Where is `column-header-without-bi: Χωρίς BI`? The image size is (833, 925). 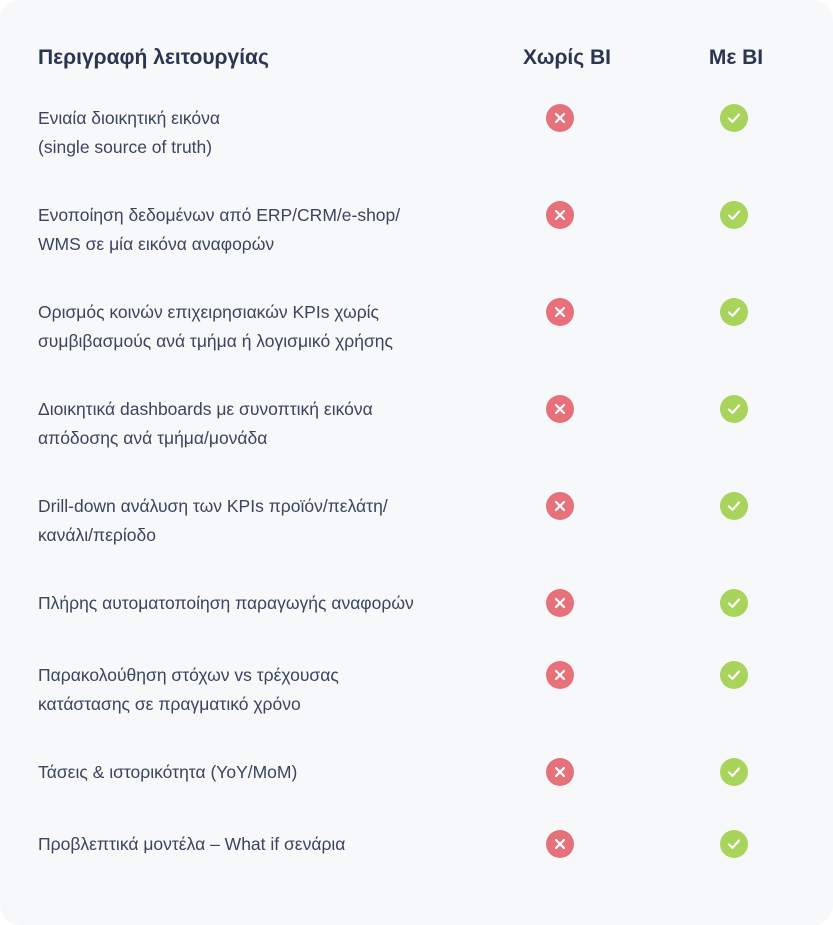 column-header-without-bi: Χωρίς BI is located at coordinates (567, 57).